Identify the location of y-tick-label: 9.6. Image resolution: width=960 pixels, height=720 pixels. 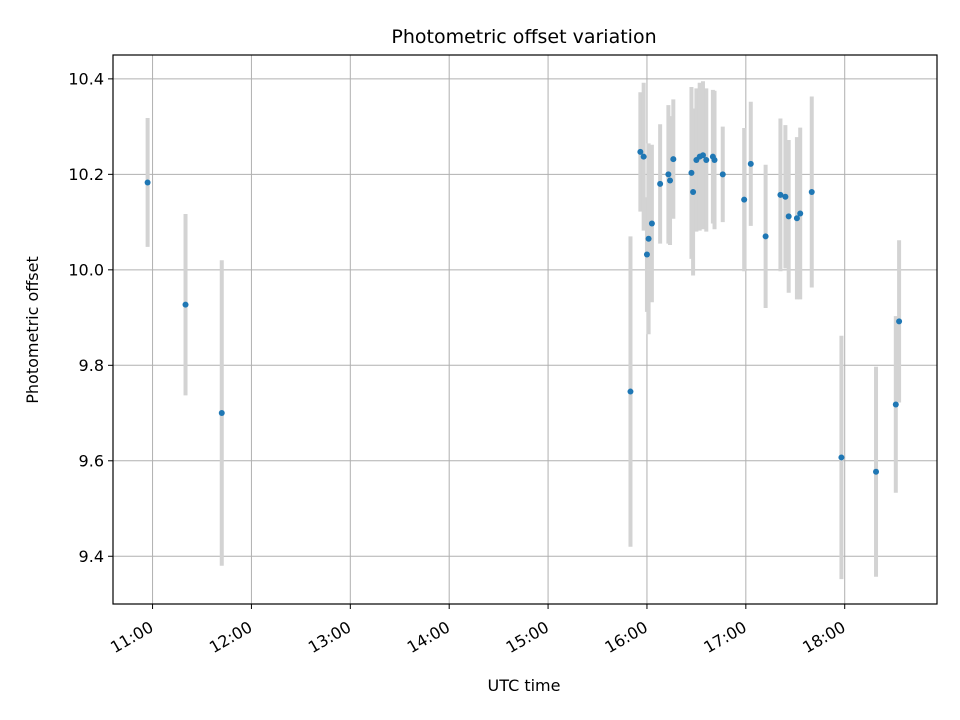
(91, 460).